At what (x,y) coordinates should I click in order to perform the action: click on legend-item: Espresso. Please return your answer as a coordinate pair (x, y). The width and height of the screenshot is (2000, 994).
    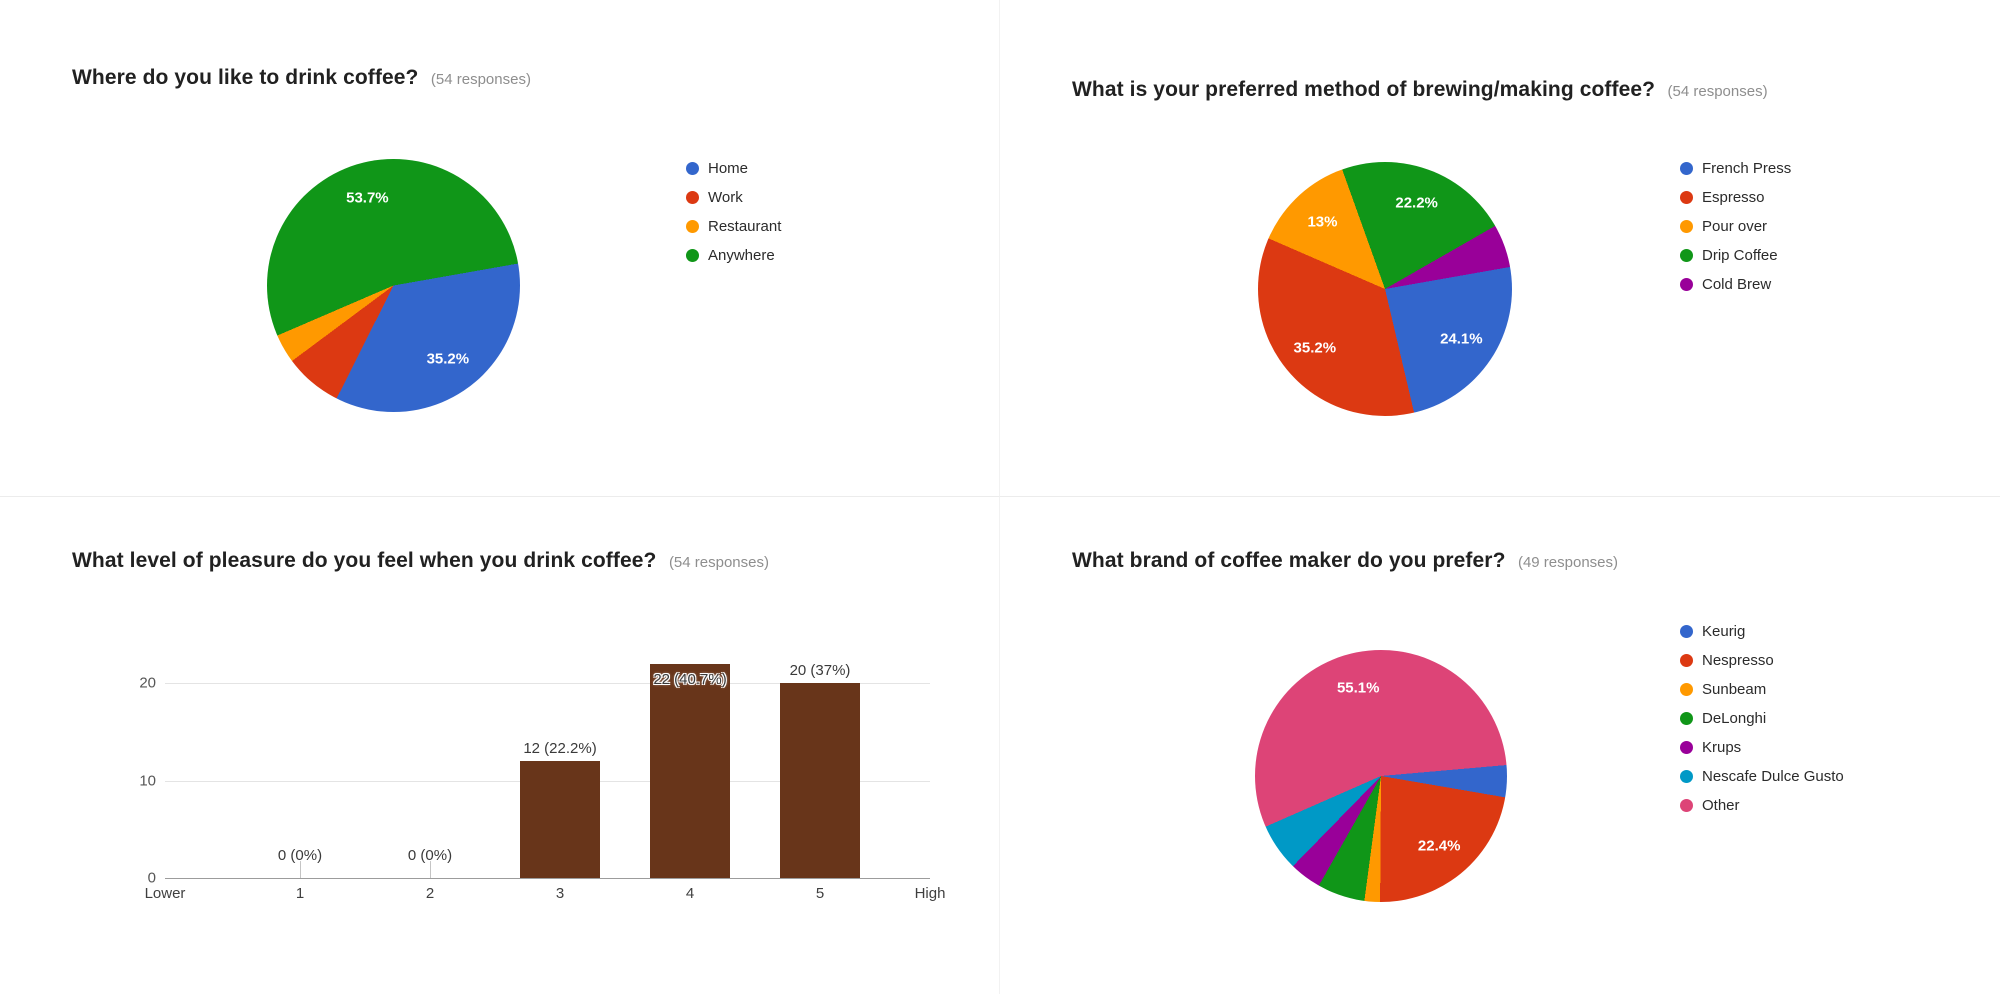
    Looking at the image, I should click on (1735, 197).